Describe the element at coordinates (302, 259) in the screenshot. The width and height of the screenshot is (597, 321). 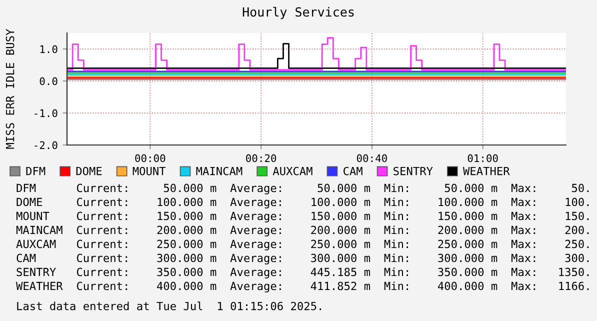
I see `text: CAM Current: 300.000 m Average: 300.000 m Min: 300.000 m Max: 300.` at that location.